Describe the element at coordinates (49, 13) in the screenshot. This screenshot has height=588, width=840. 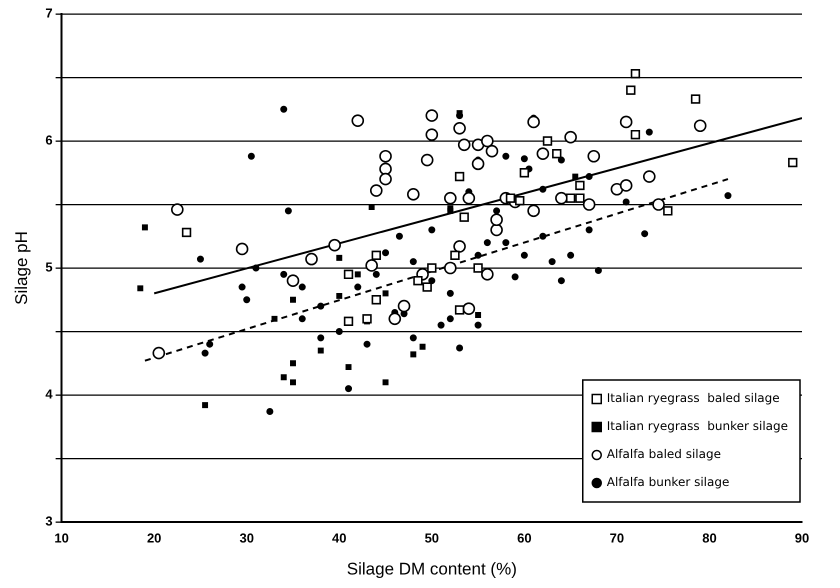
I see `y-tick-label: 7` at that location.